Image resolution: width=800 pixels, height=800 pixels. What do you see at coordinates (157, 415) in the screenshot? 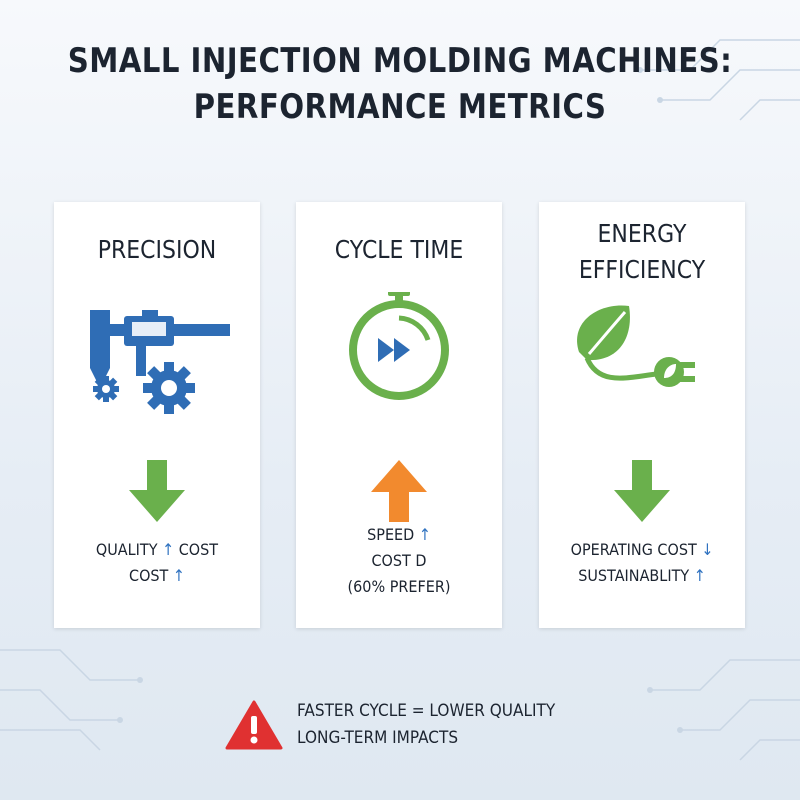
I see `card: PRECISION QUALITY ↑ COST COST ↑` at bounding box center [157, 415].